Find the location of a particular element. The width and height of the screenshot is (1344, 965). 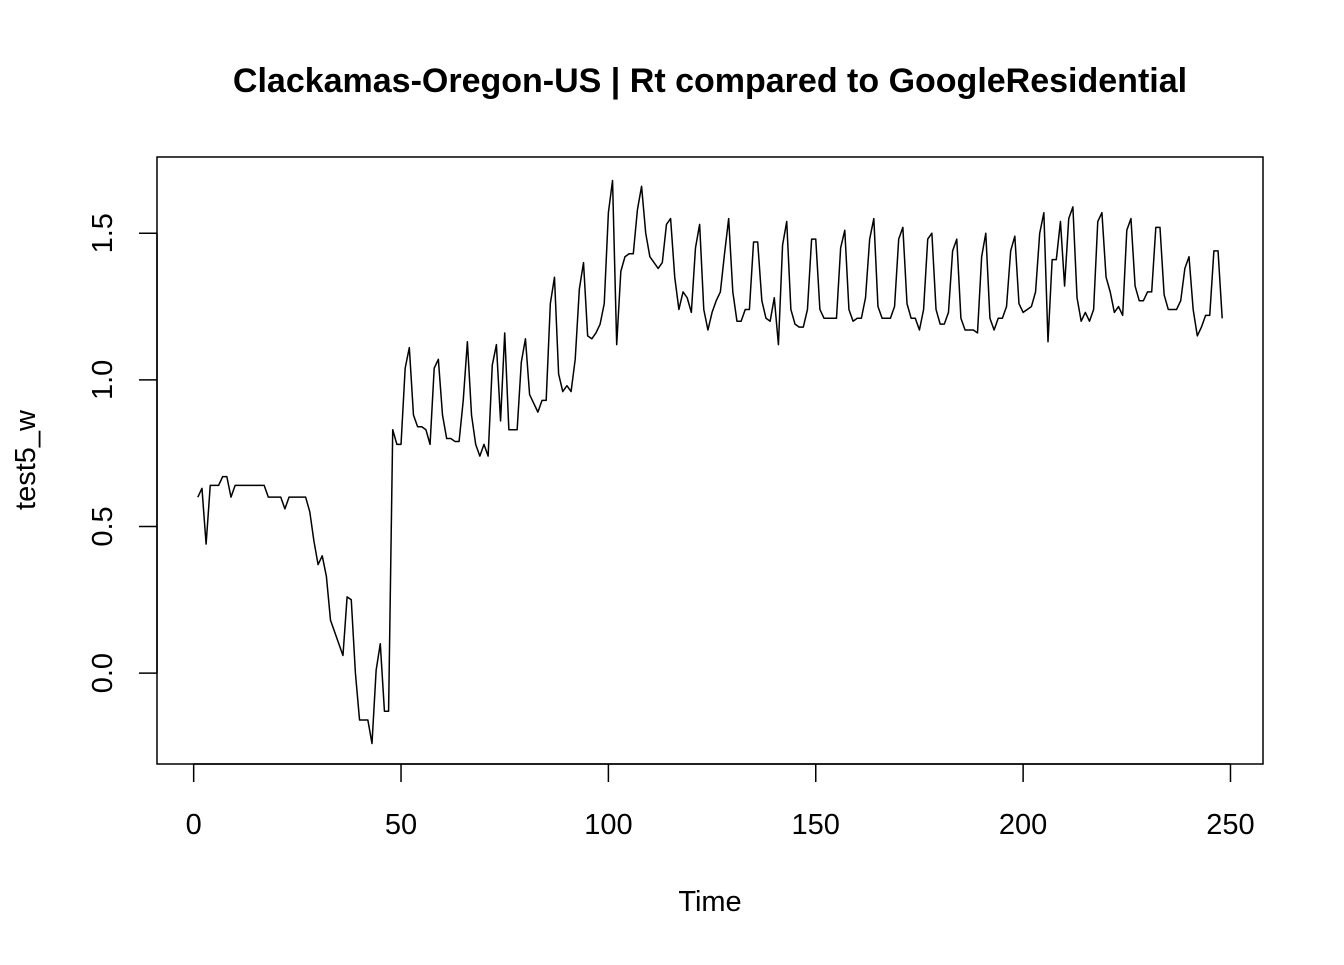

y-axis: 0.0 0.5 1.0 1.5 is located at coordinates (122, 453).